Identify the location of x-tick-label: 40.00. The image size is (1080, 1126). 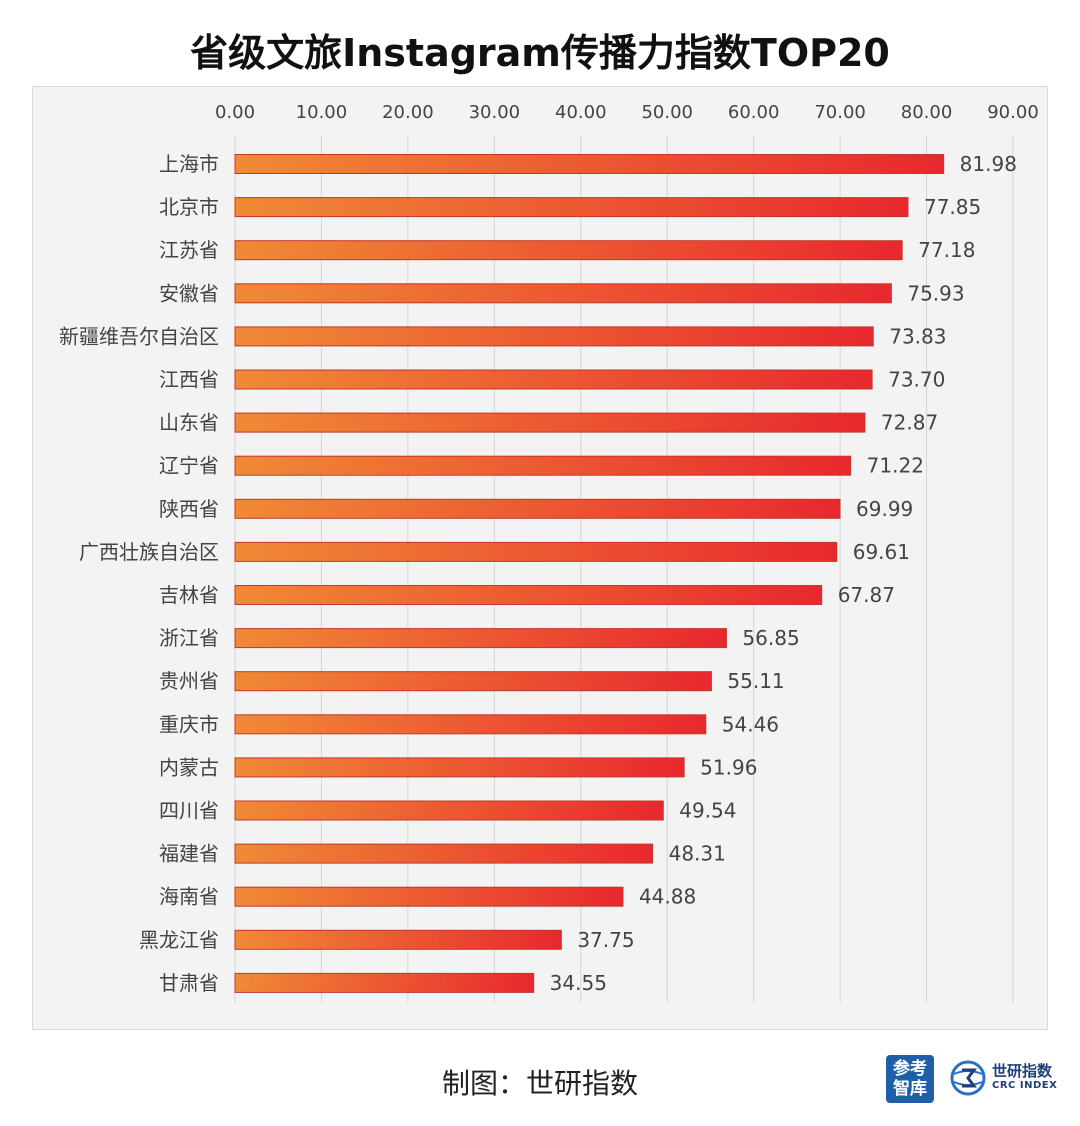
(581, 112).